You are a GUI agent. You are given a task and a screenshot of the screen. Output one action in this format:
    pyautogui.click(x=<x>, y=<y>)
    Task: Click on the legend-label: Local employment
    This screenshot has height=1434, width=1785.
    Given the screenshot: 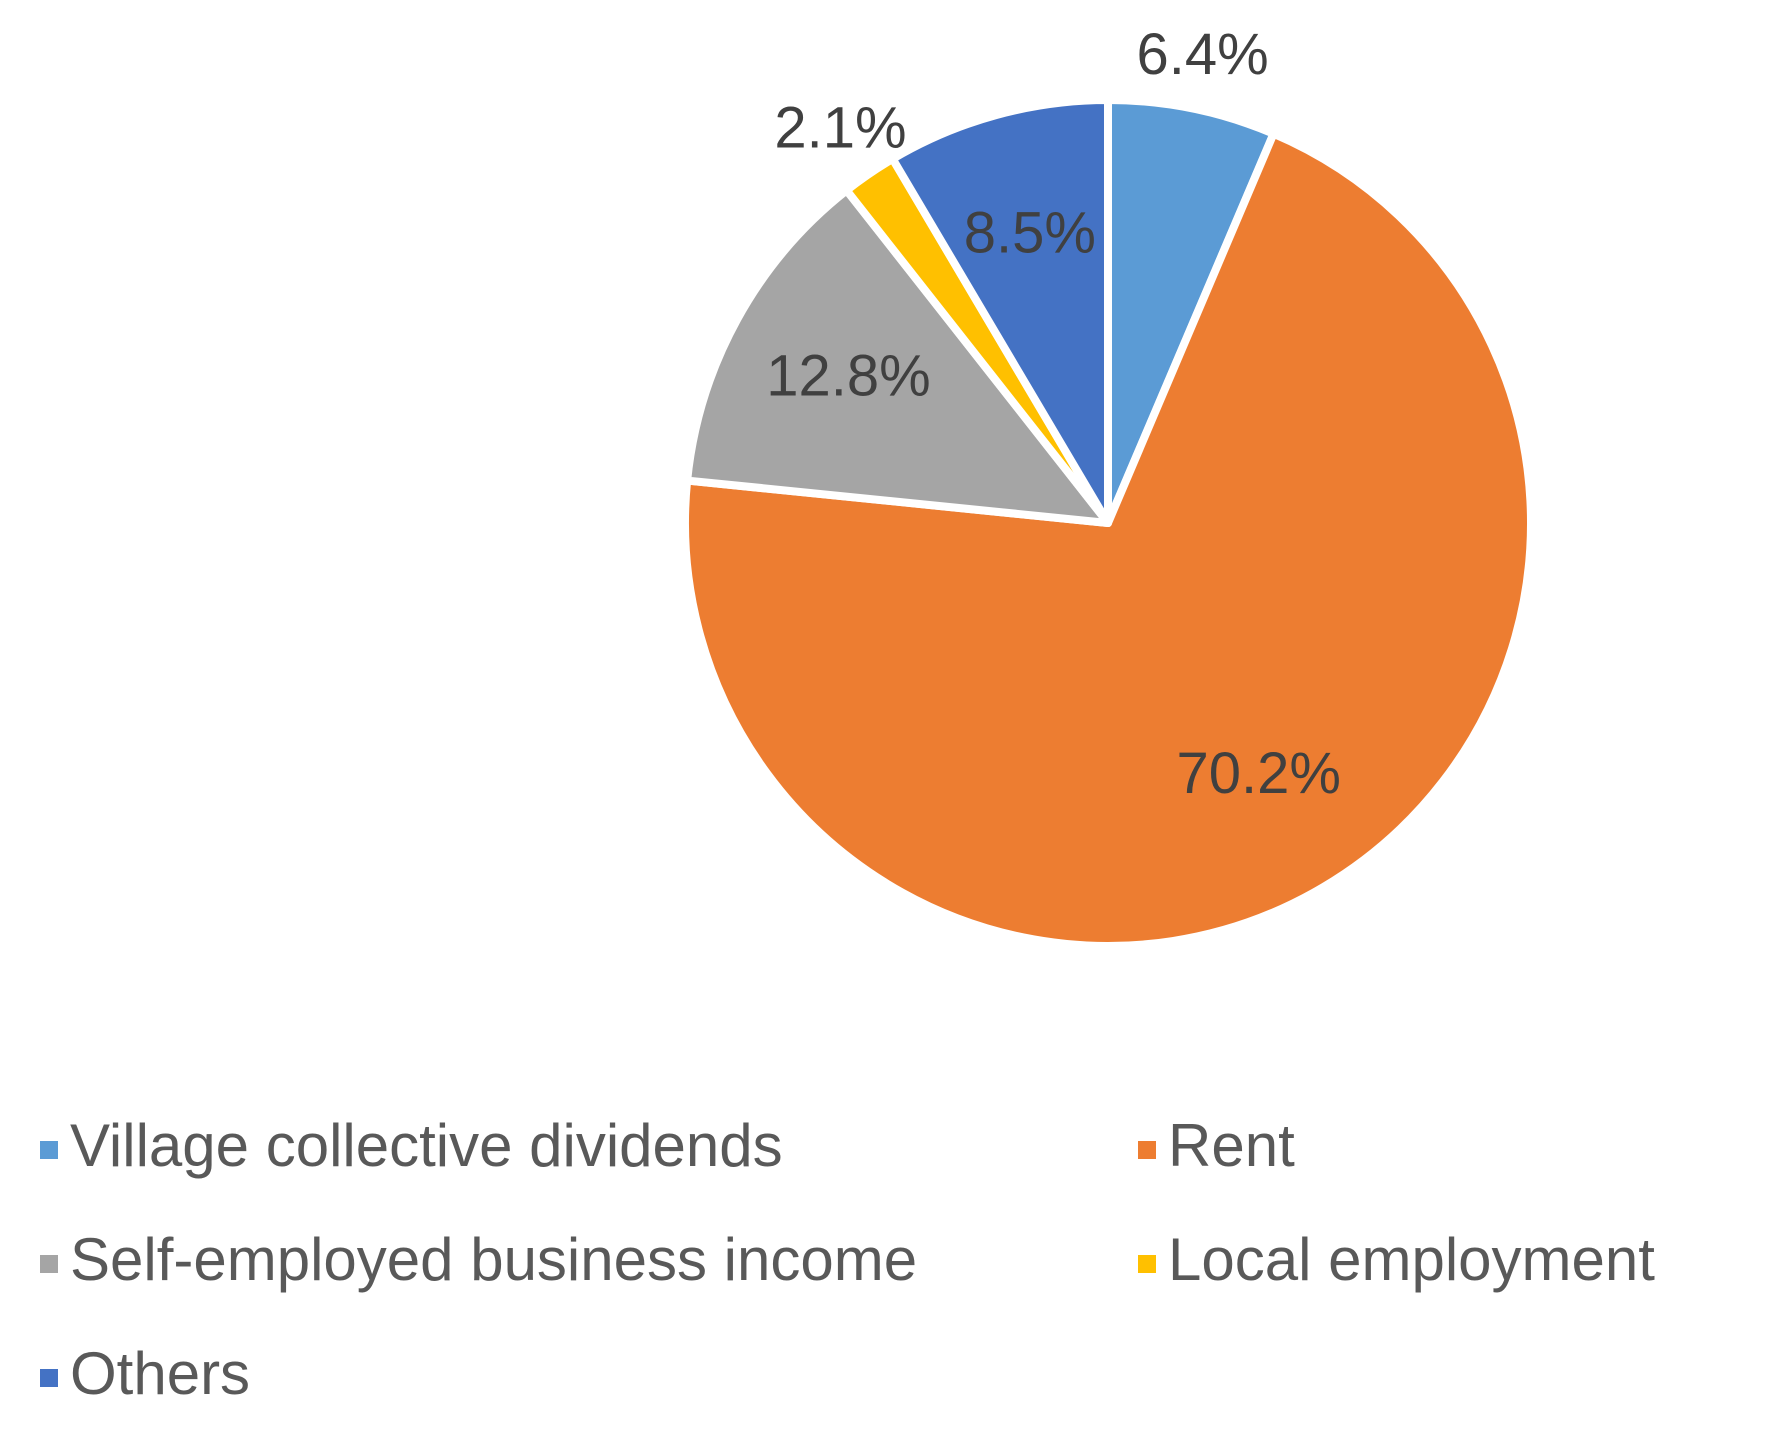 What is the action you would take?
    pyautogui.click(x=1411, y=1259)
    